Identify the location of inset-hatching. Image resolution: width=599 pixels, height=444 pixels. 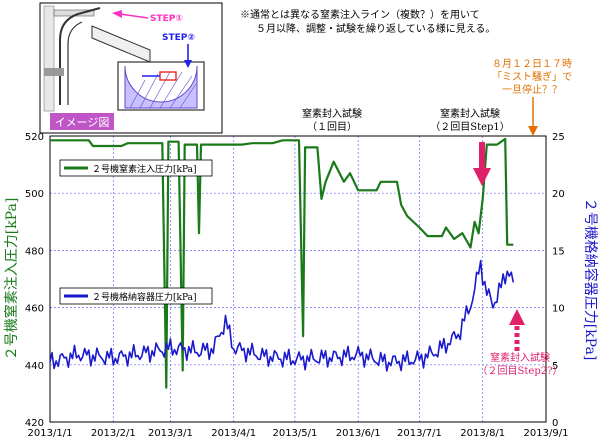
(163, 90).